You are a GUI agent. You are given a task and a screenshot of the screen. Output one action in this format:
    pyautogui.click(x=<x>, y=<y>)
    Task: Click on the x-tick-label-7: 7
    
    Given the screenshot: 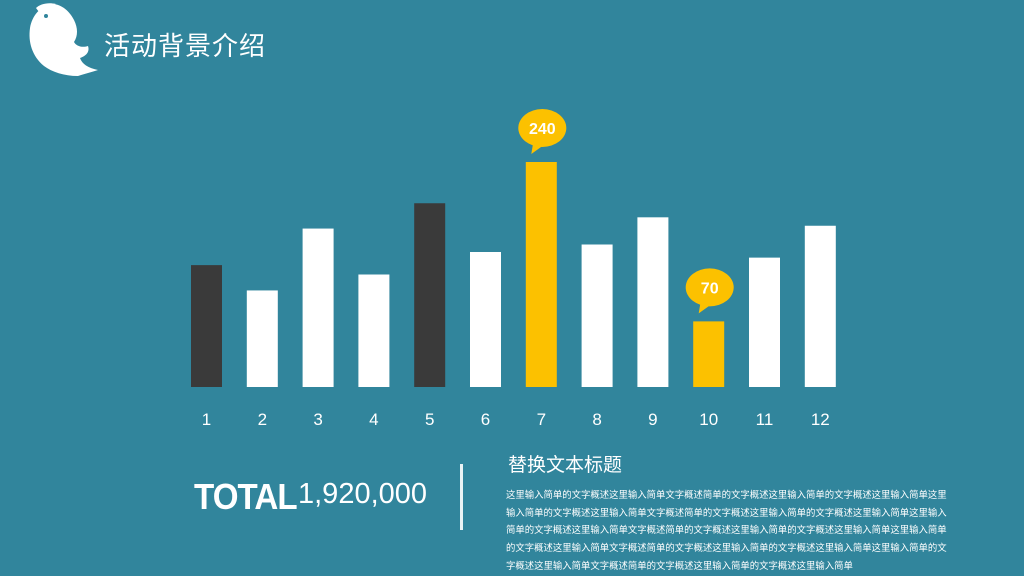 What is the action you would take?
    pyautogui.click(x=541, y=419)
    